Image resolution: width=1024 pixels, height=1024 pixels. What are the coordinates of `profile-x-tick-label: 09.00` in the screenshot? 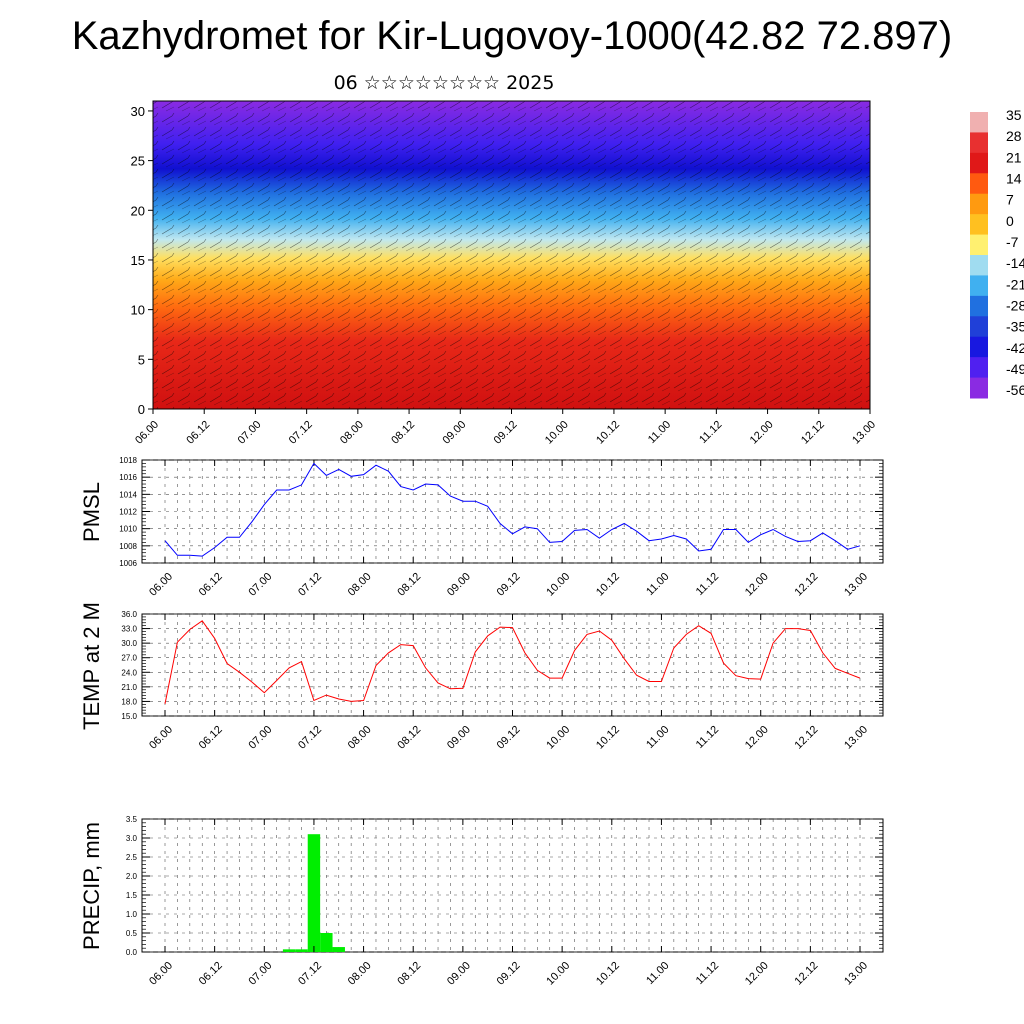 It's located at (454, 433).